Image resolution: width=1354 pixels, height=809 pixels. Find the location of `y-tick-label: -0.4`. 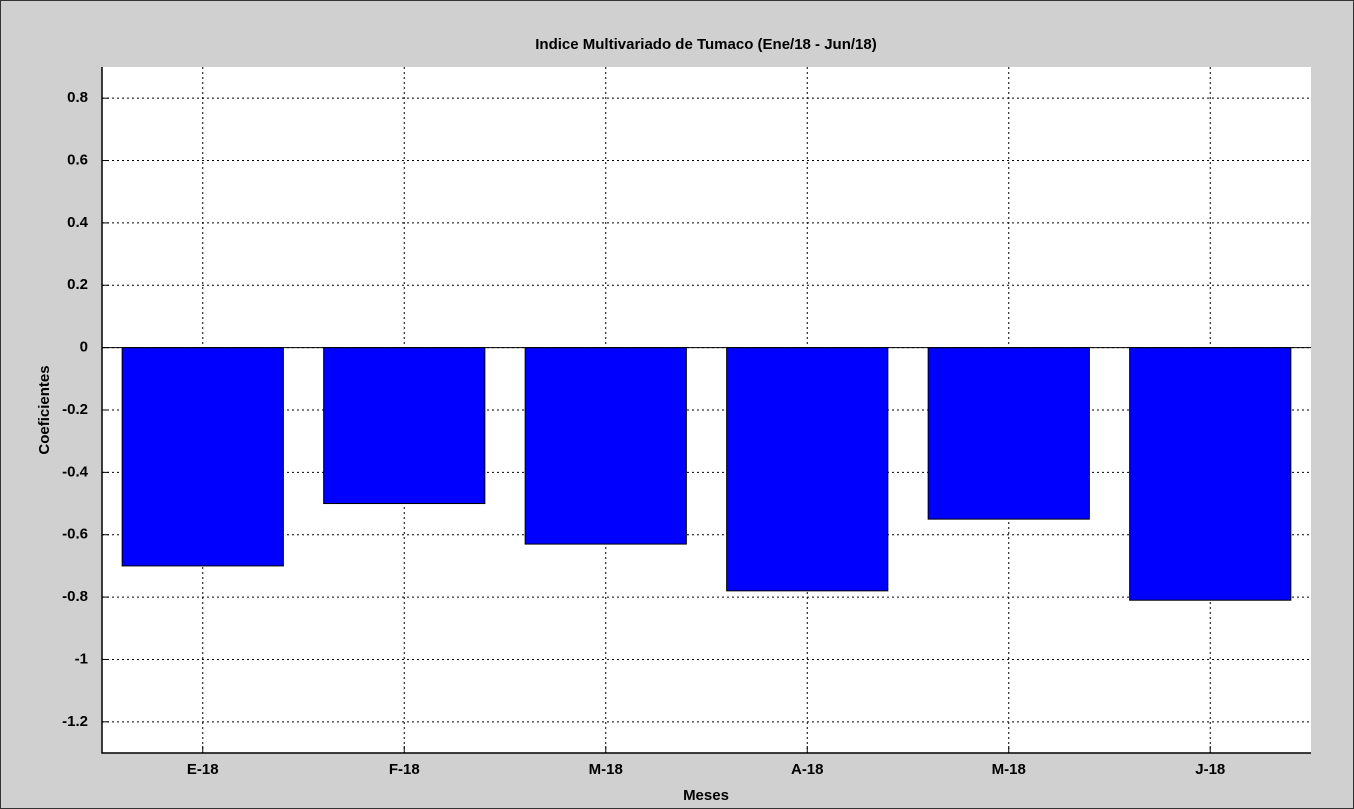

y-tick-label: -0.4 is located at coordinates (75, 471).